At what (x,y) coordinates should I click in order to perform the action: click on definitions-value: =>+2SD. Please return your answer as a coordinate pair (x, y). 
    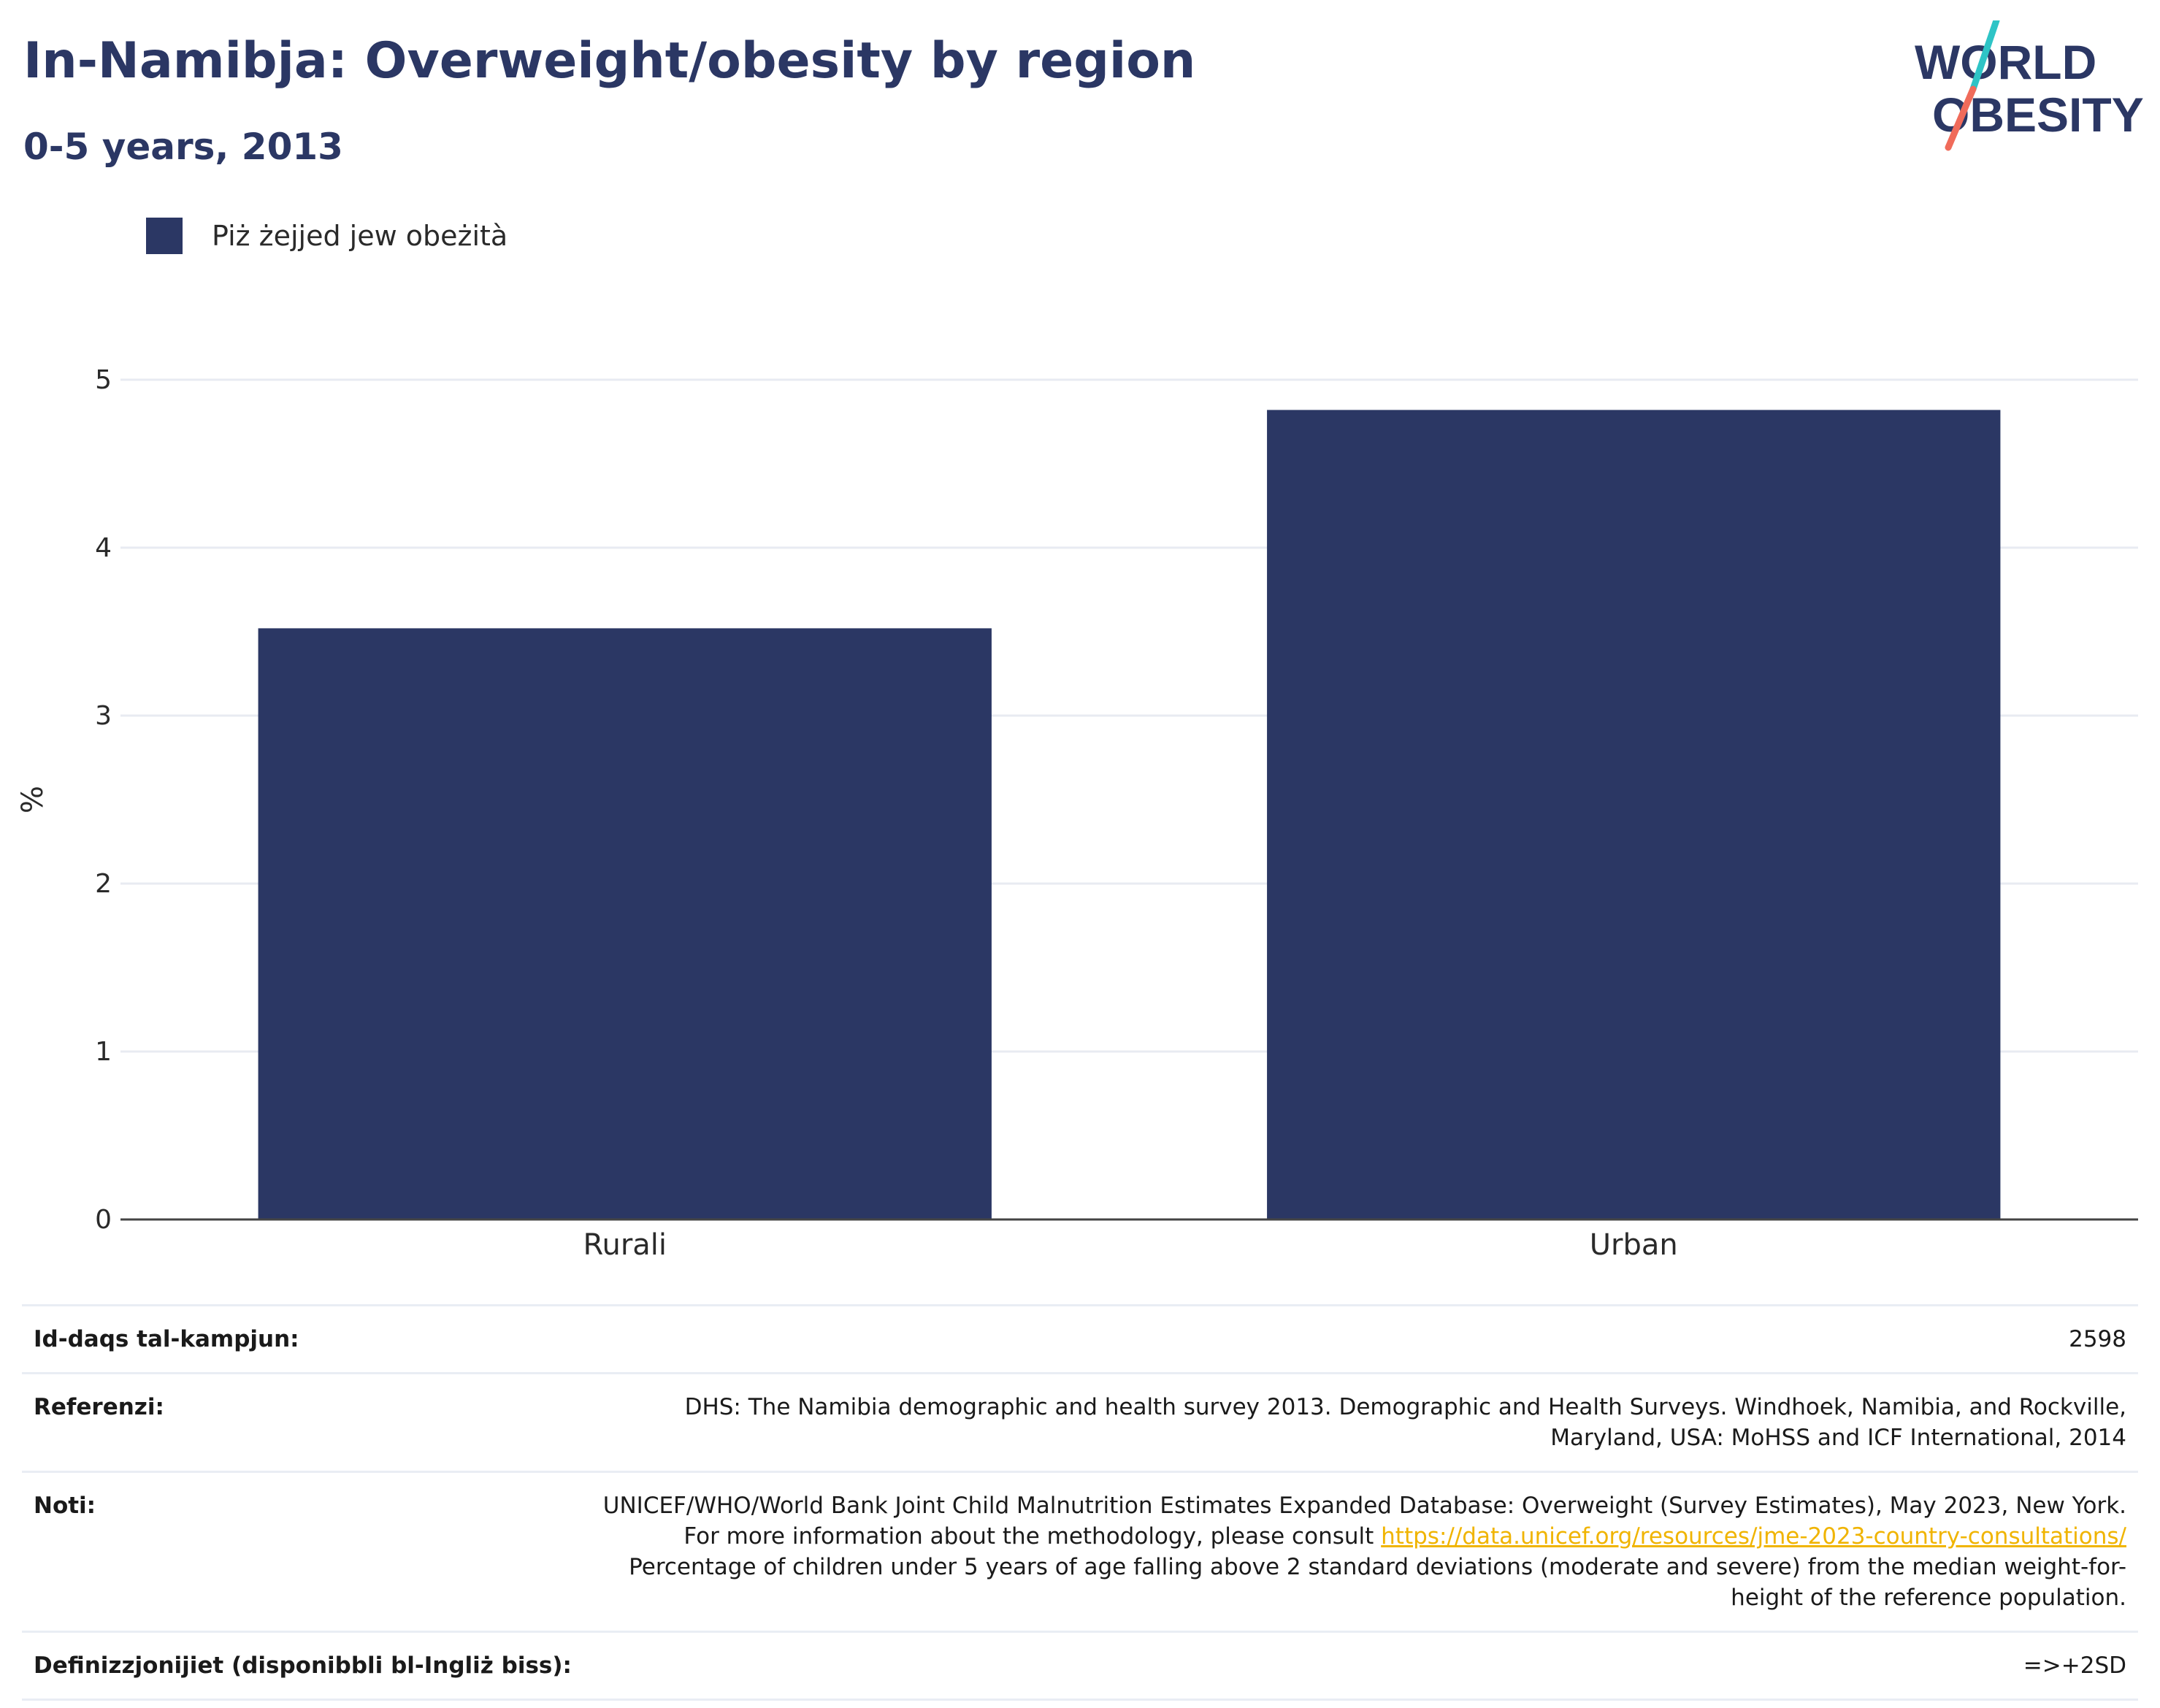
    Looking at the image, I should click on (1360, 1666).